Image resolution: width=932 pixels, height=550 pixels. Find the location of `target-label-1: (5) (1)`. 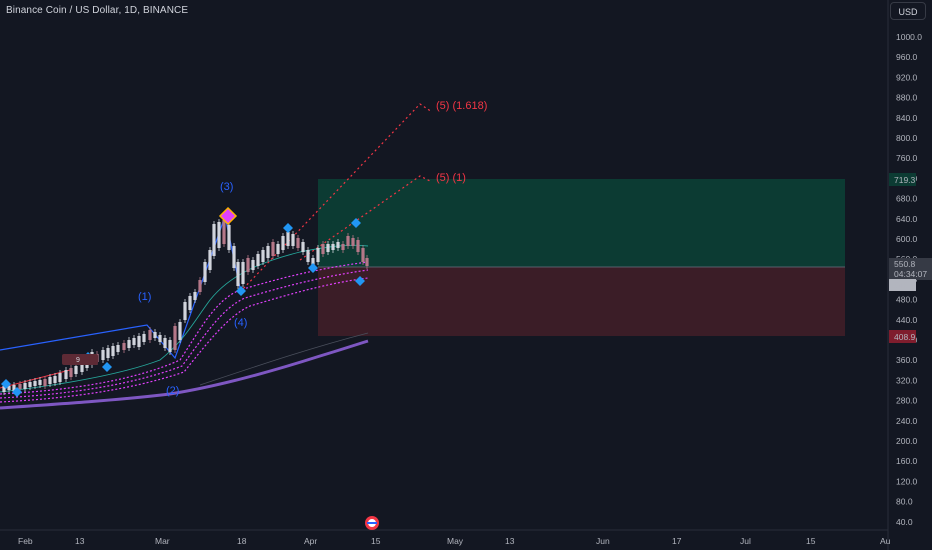

target-label-1: (5) (1) is located at coordinates (451, 178).